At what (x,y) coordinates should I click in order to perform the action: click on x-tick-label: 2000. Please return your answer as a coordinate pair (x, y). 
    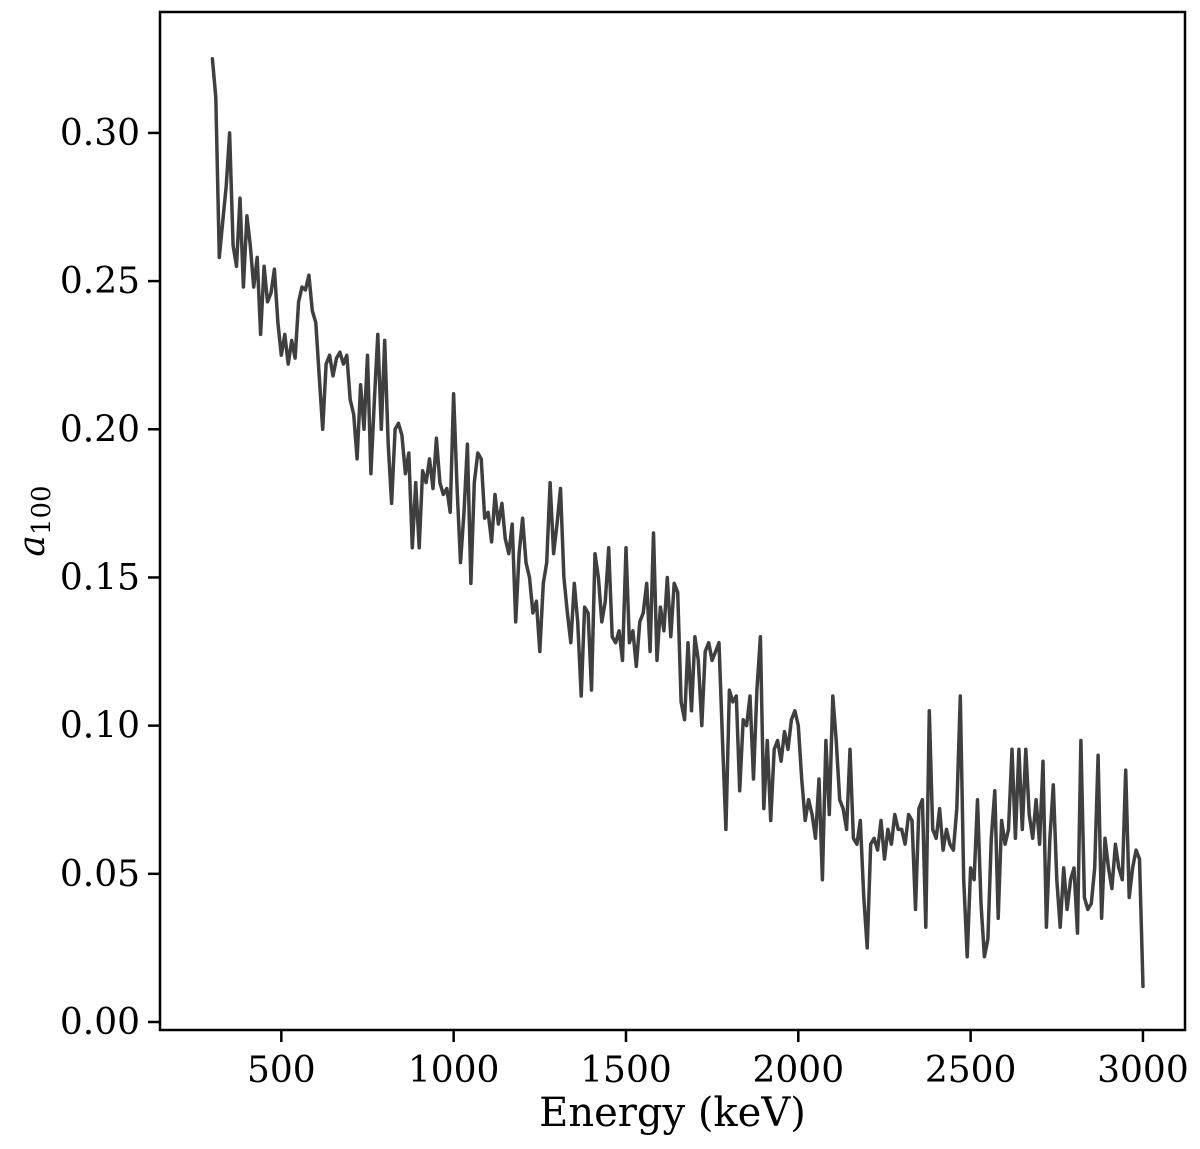
    Looking at the image, I should click on (798, 1070).